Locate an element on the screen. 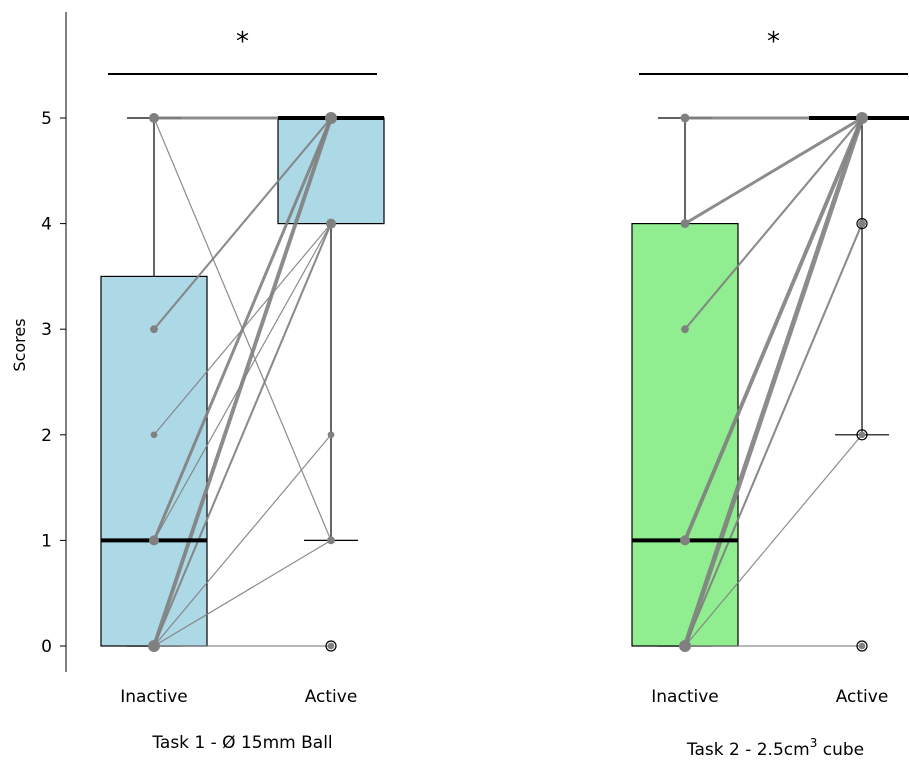 The height and width of the screenshot is (761, 909). paired-line is located at coordinates (773, 171).